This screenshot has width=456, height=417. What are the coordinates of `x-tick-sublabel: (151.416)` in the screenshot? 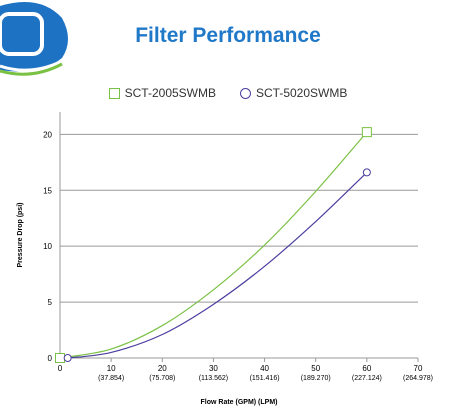 It's located at (265, 378).